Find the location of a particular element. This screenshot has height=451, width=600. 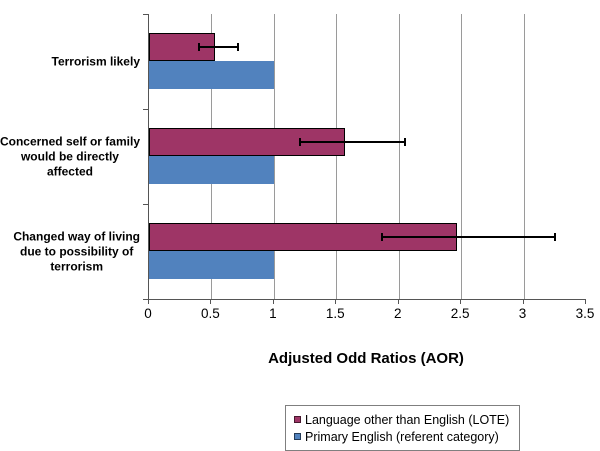

x-tick-label: 1 is located at coordinates (273, 313).